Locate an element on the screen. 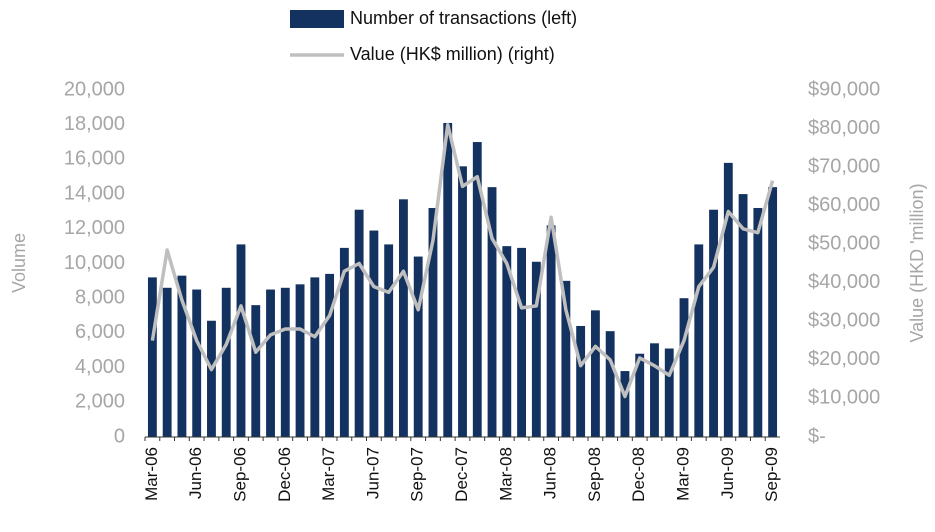 This screenshot has height=532, width=935. y-tick-label: 0 is located at coordinates (119, 436).